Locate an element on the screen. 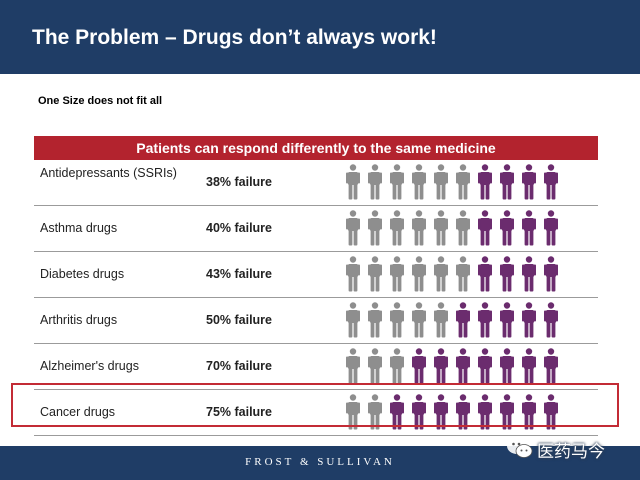 The image size is (640, 480). cancer-row-highlight is located at coordinates (315, 405).